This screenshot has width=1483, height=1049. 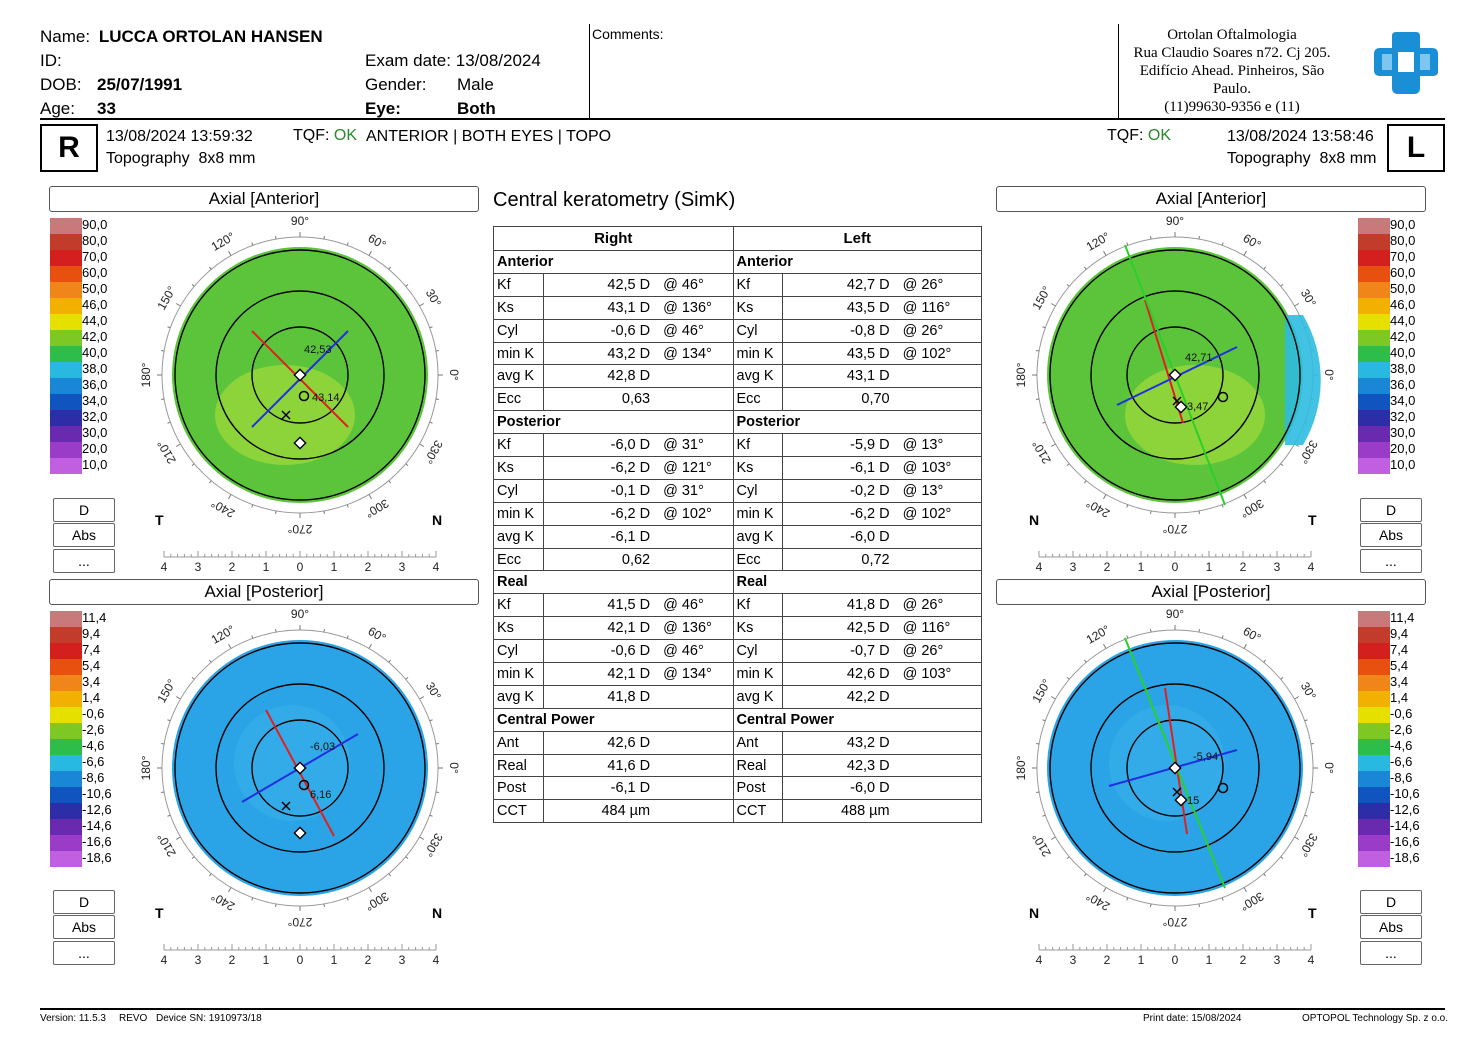 I want to click on simk-cell: @ 26°, so click(x=937, y=330).